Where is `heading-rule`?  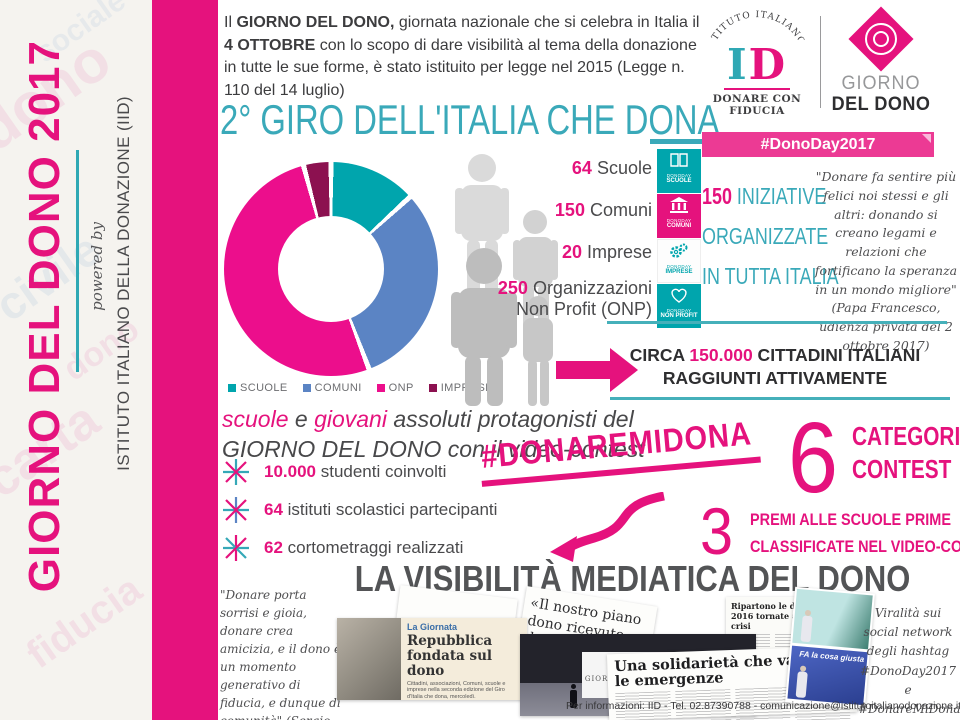
heading-rule is located at coordinates (676, 141).